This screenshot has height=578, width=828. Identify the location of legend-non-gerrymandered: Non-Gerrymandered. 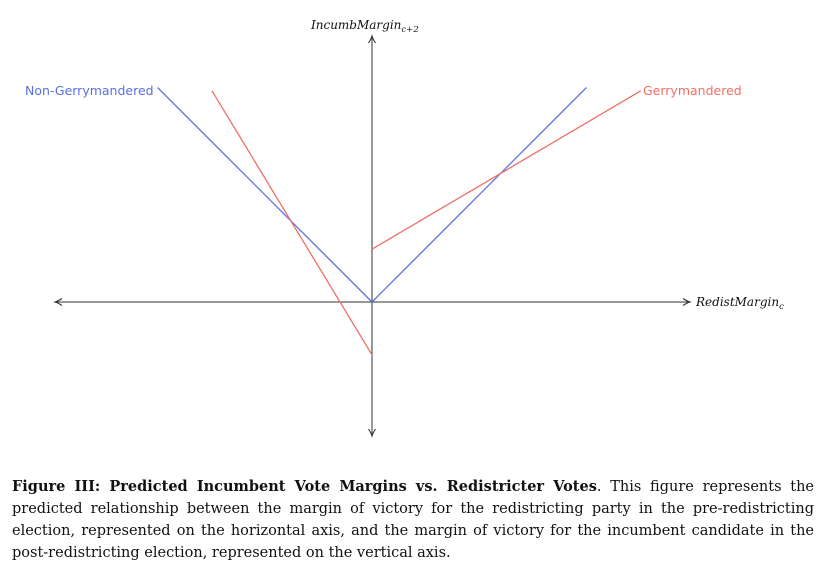
(89, 90).